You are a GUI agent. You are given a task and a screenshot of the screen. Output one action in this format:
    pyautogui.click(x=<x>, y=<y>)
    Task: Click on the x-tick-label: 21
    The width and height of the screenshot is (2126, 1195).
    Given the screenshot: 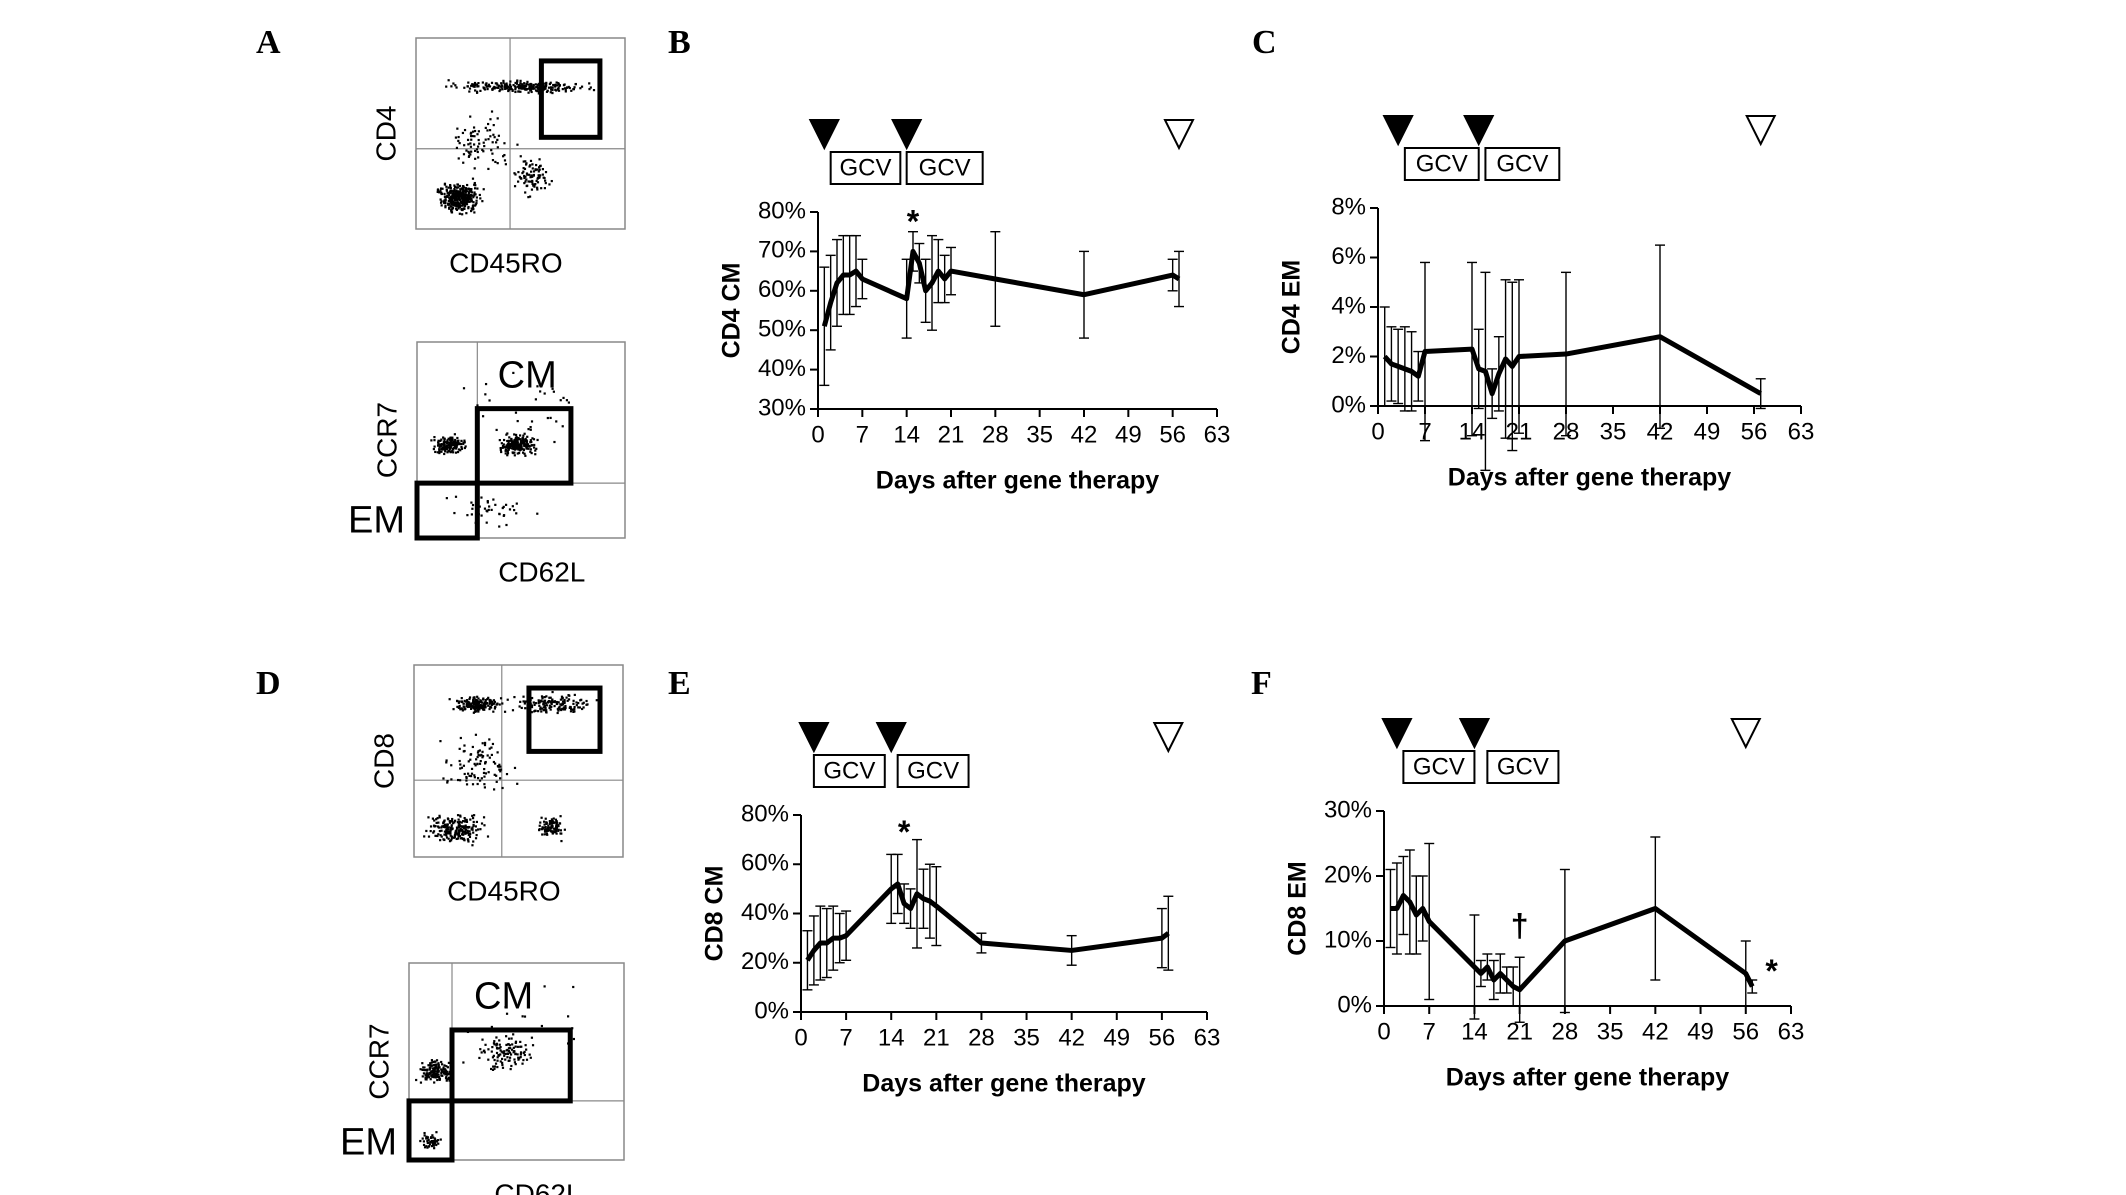 What is the action you would take?
    pyautogui.click(x=951, y=434)
    